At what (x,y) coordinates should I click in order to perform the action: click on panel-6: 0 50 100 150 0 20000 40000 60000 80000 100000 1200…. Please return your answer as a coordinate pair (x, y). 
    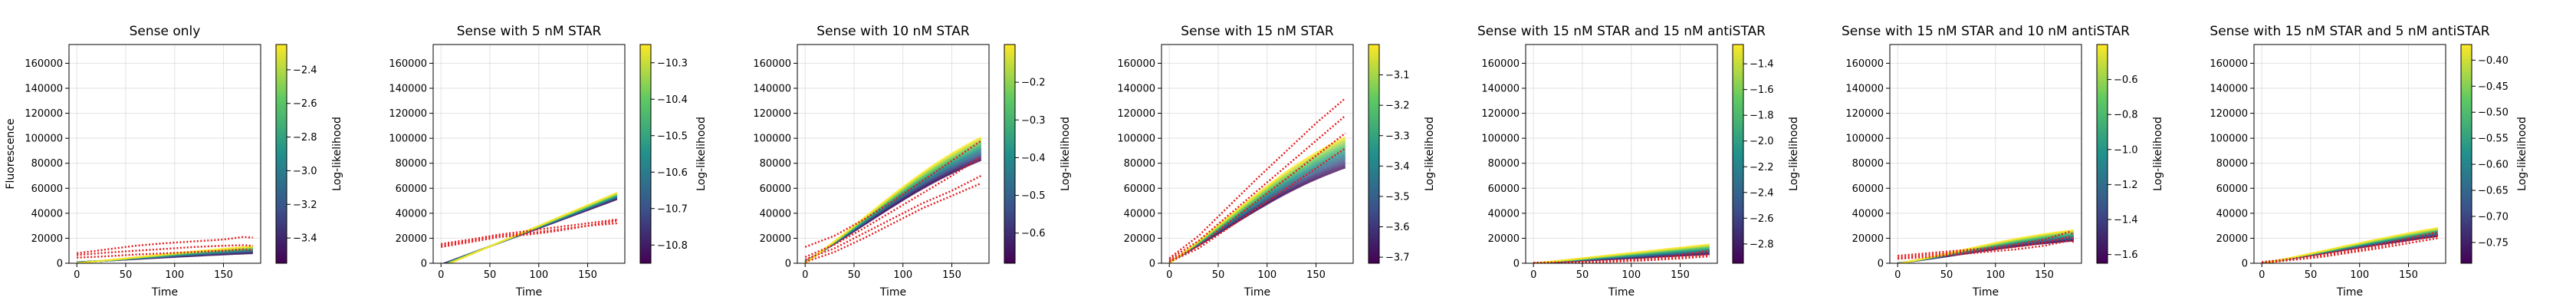
    Looking at the image, I should click on (2003, 161).